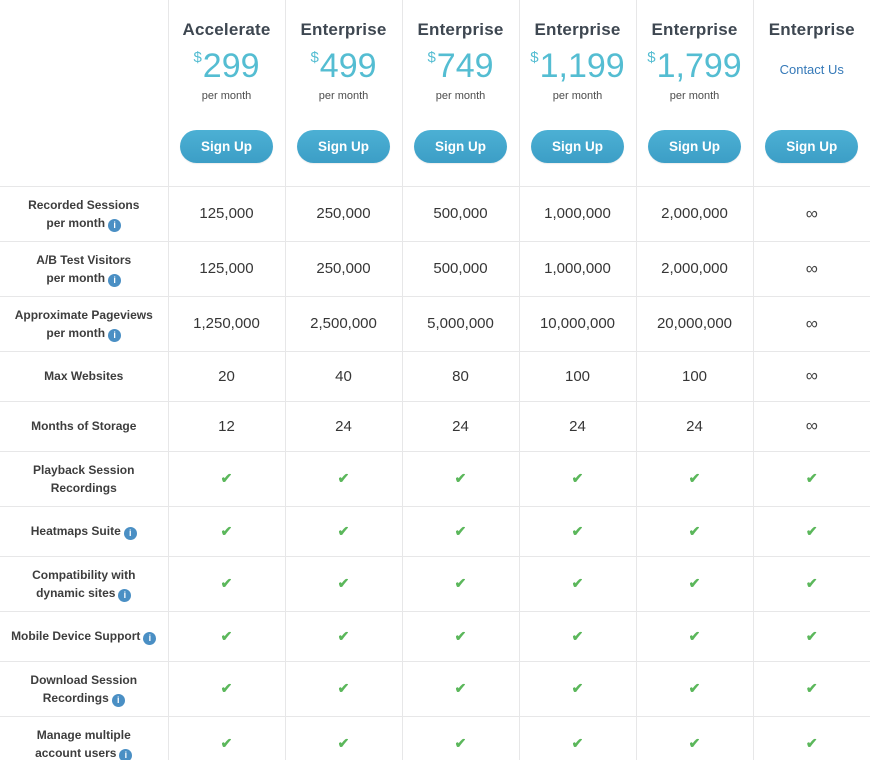  Describe the element at coordinates (226, 426) in the screenshot. I see `plan-value: 12` at that location.